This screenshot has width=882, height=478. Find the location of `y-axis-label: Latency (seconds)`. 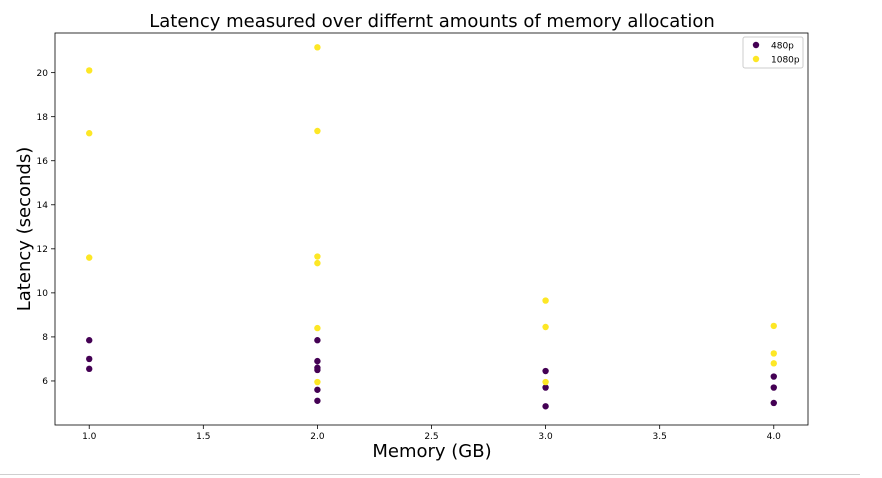

y-axis-label: Latency (seconds) is located at coordinates (24, 229).